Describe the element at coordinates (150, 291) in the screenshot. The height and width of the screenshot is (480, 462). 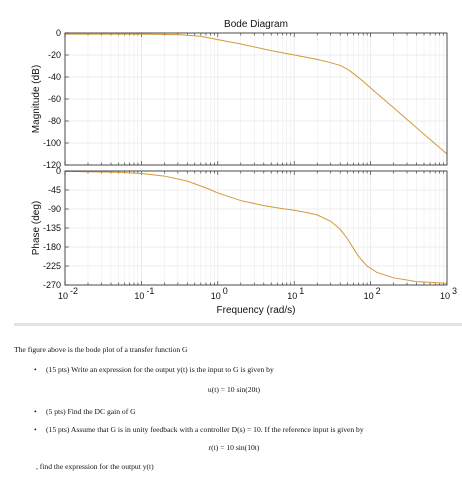
I see `frequency-tick-exponent: -1` at that location.